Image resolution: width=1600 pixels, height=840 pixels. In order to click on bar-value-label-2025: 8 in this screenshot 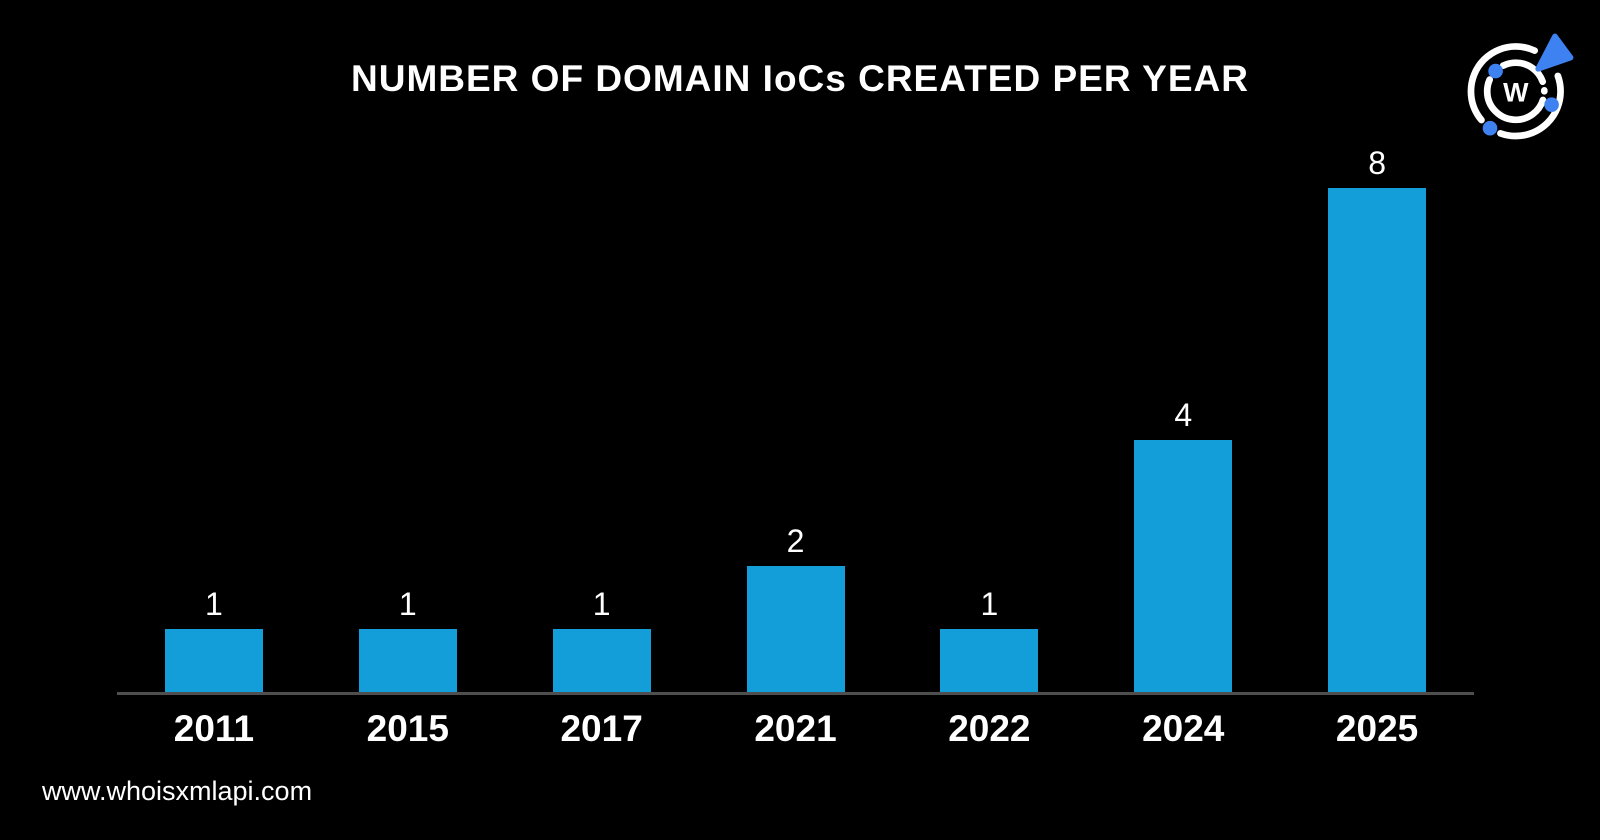, I will do `click(1377, 163)`.